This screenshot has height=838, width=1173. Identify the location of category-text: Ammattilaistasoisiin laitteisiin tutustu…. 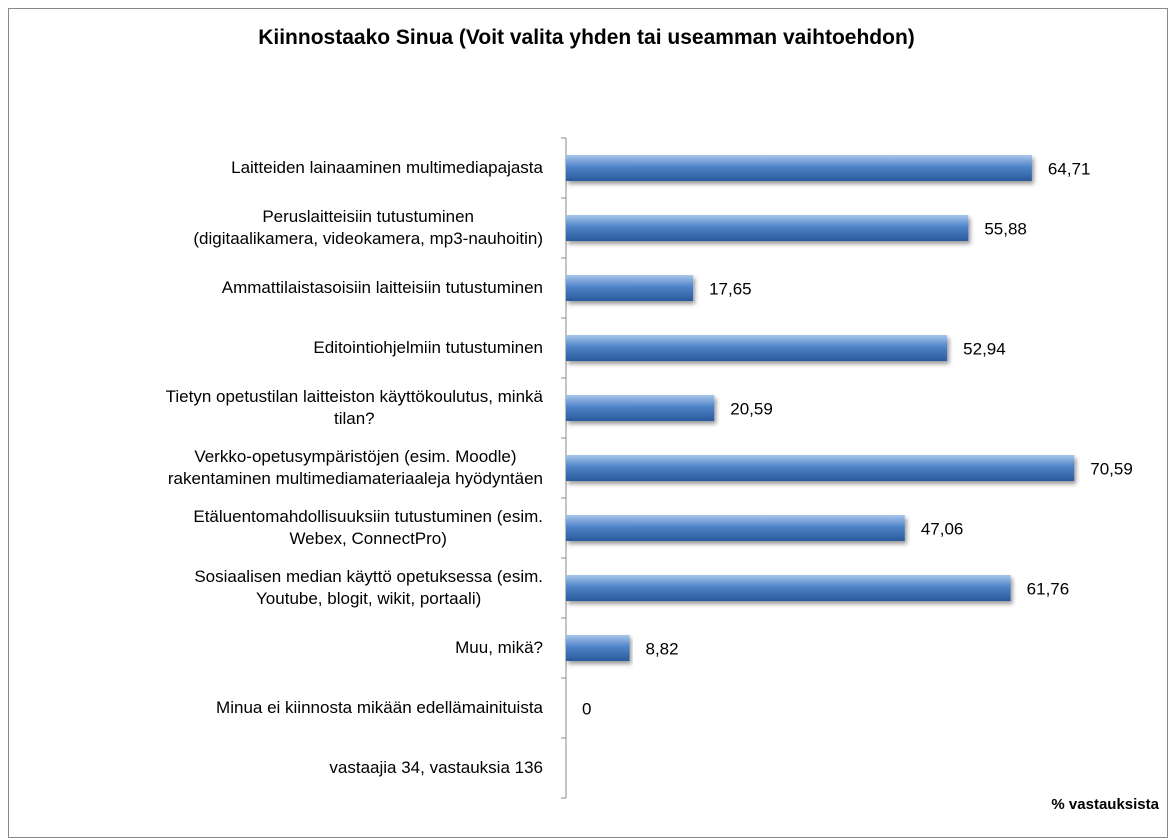
(382, 287).